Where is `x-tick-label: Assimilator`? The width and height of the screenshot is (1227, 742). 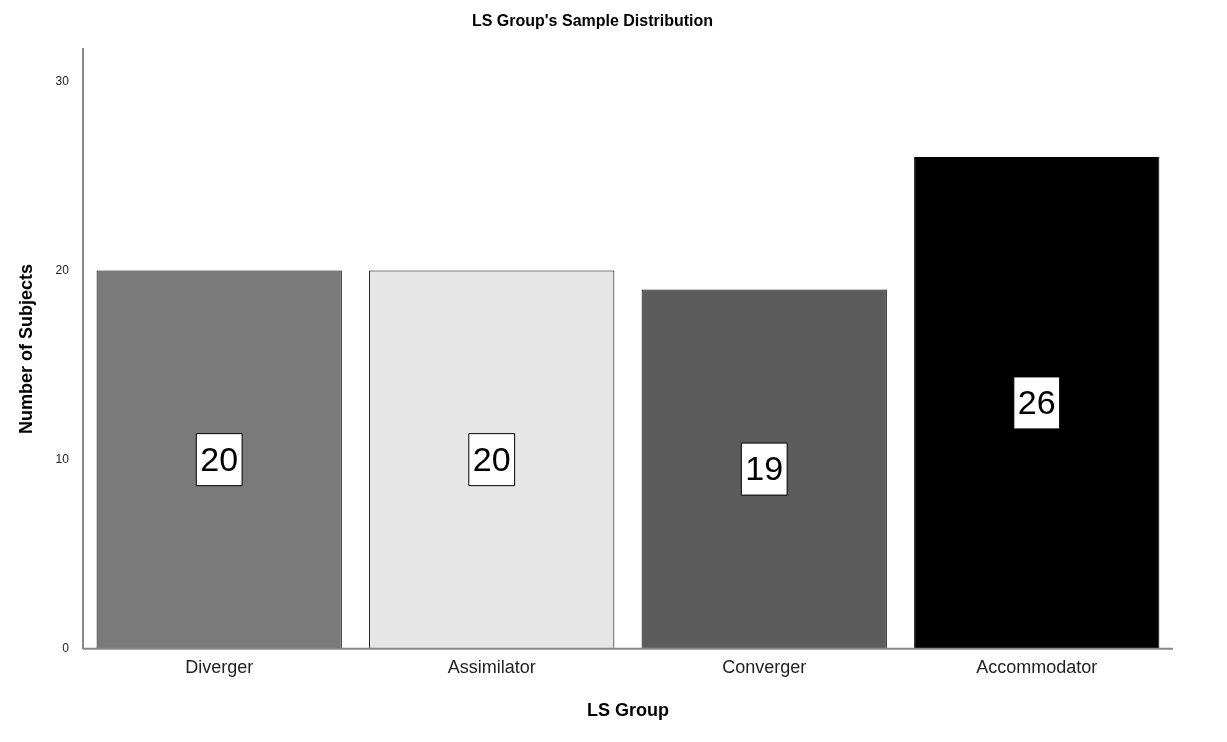 x-tick-label: Assimilator is located at coordinates (491, 666).